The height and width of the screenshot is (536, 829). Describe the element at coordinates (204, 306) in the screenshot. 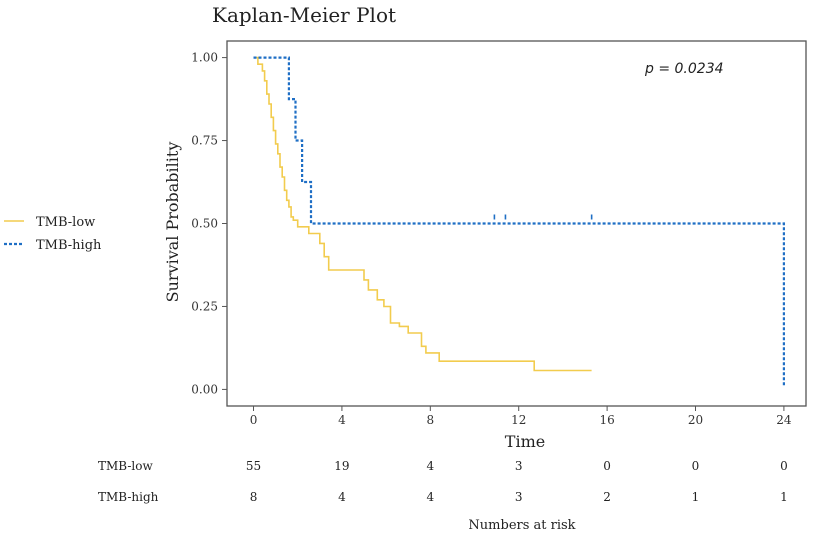

I see `y-tick-label: 0.25` at that location.